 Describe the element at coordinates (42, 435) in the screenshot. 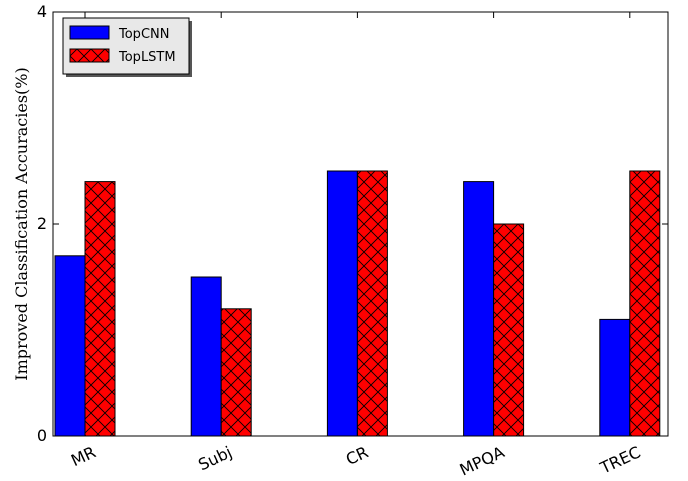

I see `ytick-label: 0` at that location.